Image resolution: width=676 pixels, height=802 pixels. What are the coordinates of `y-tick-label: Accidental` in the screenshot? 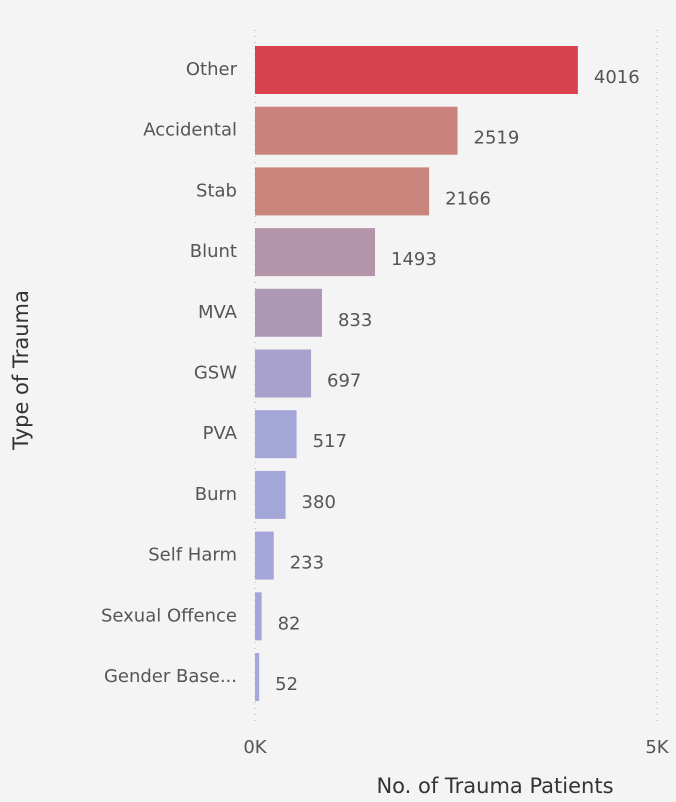 It's located at (190, 130).